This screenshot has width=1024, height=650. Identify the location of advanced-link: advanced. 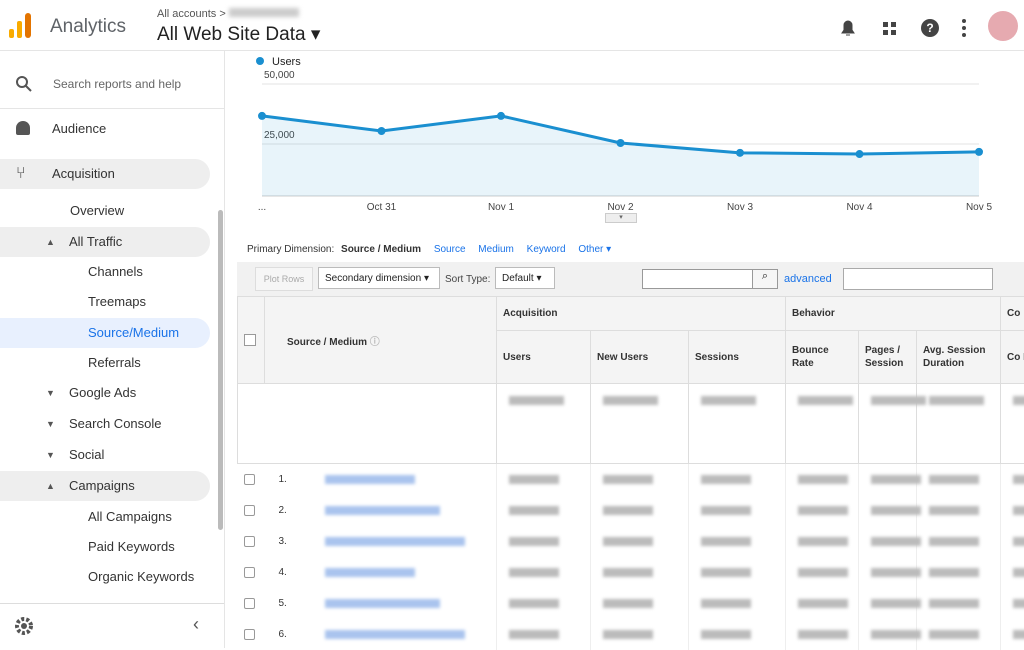
(808, 279).